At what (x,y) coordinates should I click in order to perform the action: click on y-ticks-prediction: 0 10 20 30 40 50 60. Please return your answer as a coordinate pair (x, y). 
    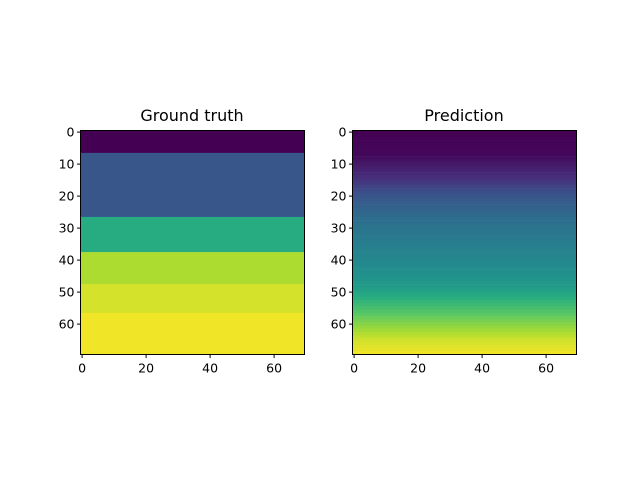
    Looking at the image, I should click on (342, 228).